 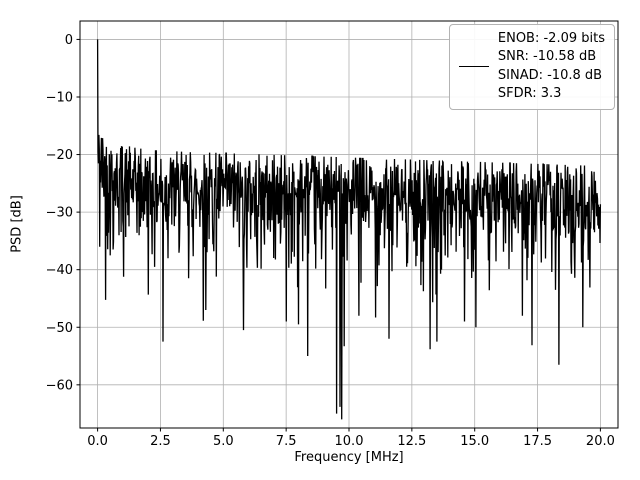 I want to click on legend-entry-enob: ENOB: -2.09 bits, so click(x=551, y=38).